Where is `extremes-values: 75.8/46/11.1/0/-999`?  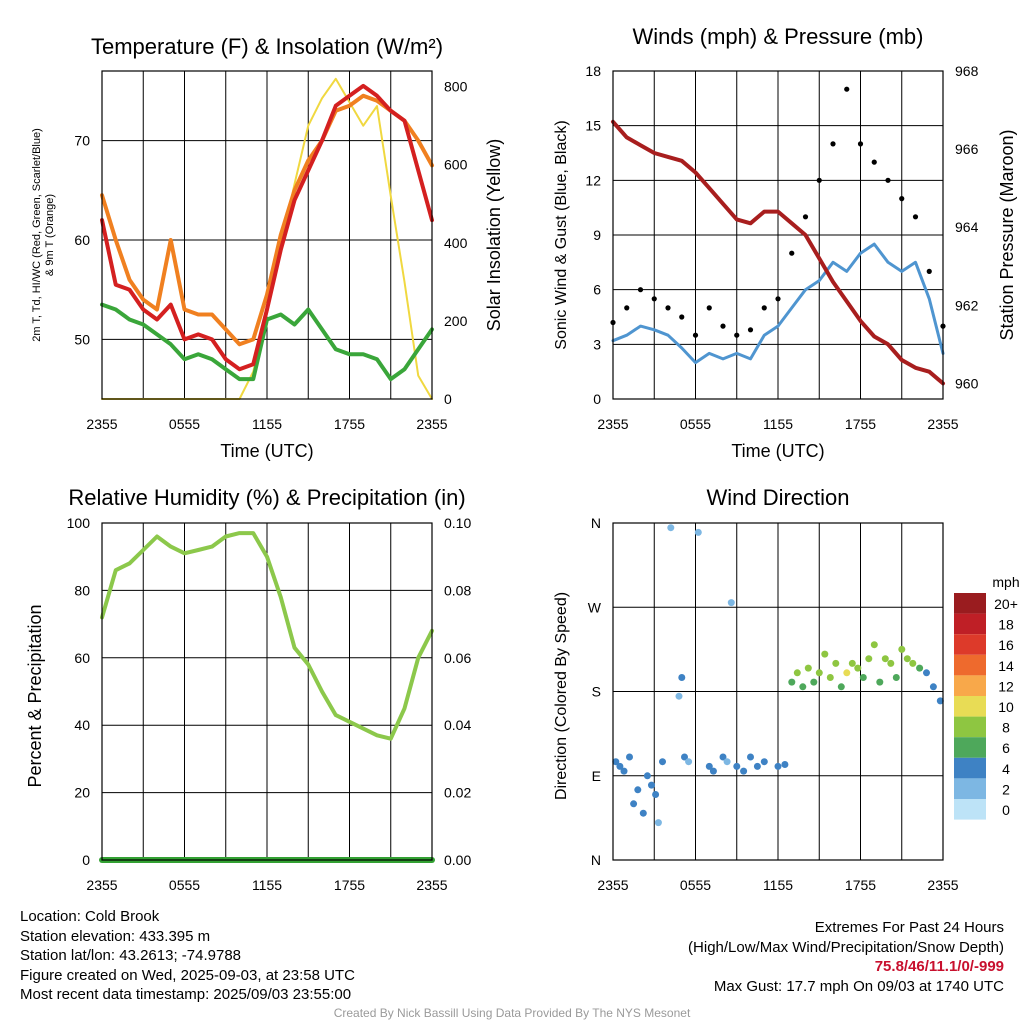 extremes-values: 75.8/46/11.1/0/-999 is located at coordinates (939, 966).